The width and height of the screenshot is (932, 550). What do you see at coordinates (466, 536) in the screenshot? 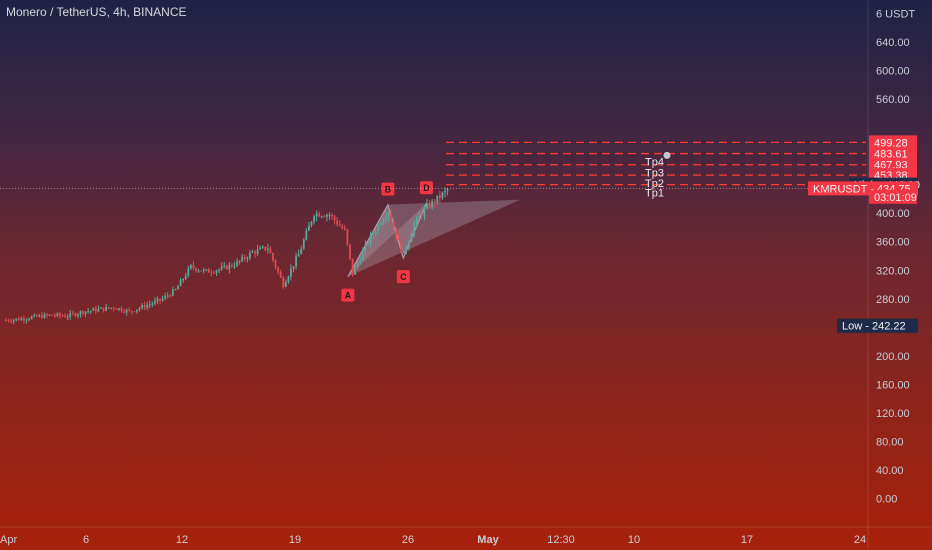
I see `time-axis: Apr 6 12 19 26 May 12:30 10 17 24` at bounding box center [466, 536].